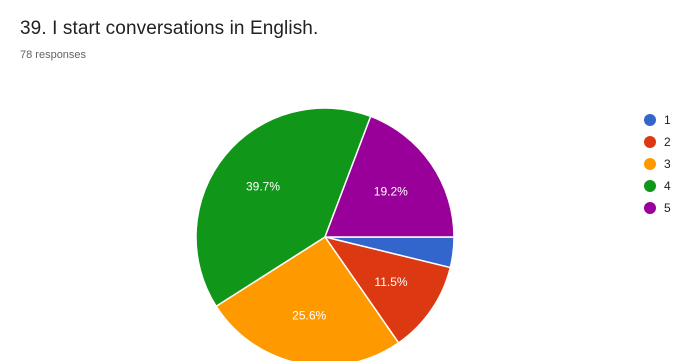 This screenshot has height=361, width=674. I want to click on legend-item-5: 5, so click(657, 208).